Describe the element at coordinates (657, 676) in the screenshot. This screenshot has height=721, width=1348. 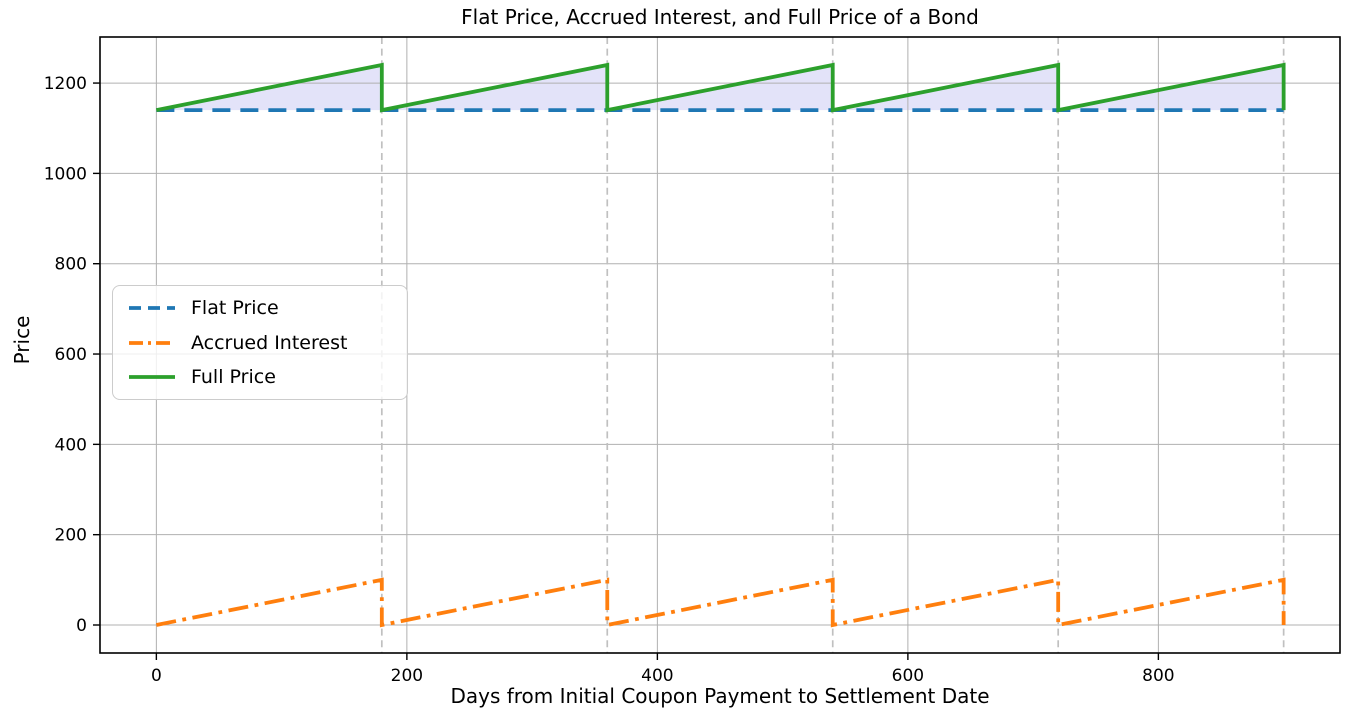
I see `x-tick-label: 400` at that location.